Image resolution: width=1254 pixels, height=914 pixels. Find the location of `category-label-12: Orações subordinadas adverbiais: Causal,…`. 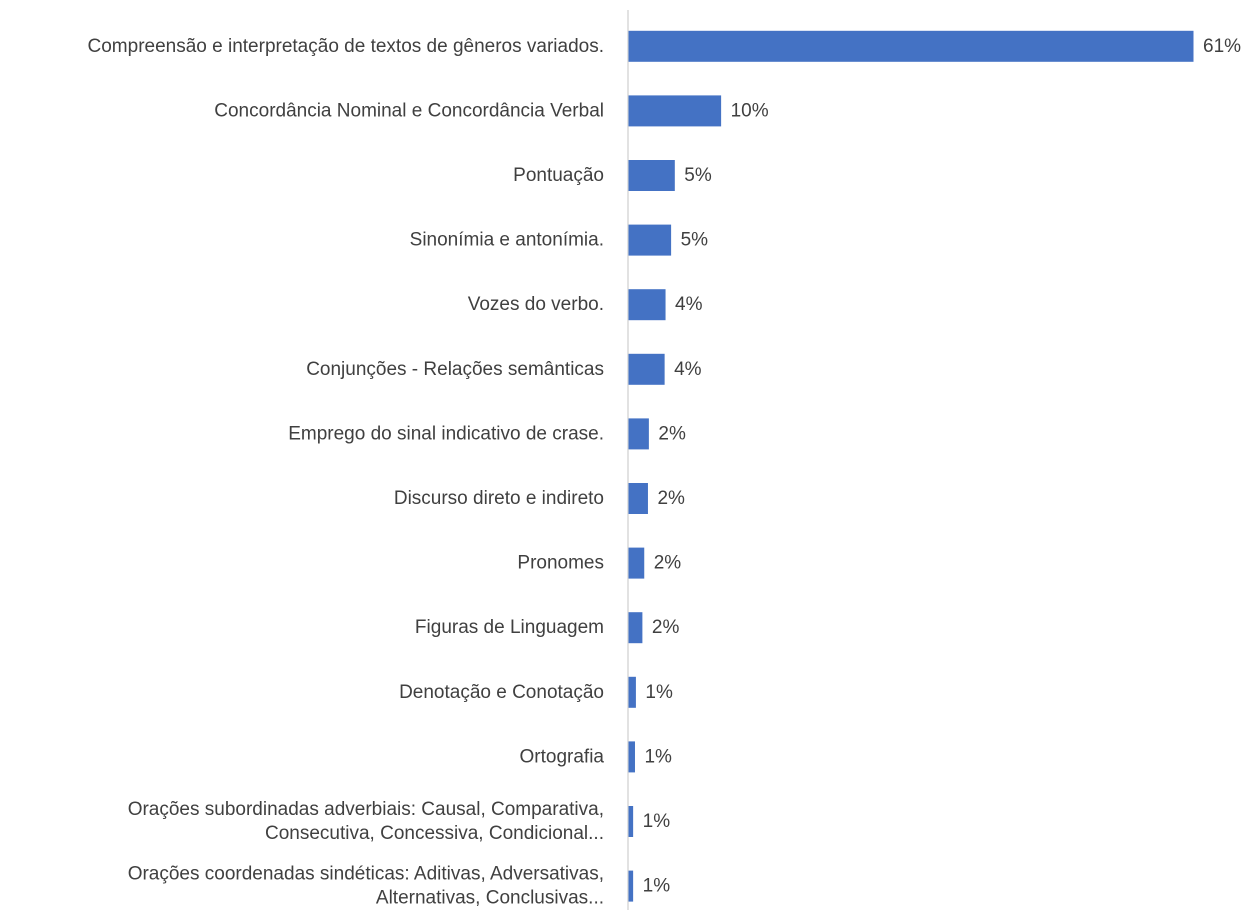

category-label-12: Orações subordinadas adverbiais: Causal,… is located at coordinates (366, 821).